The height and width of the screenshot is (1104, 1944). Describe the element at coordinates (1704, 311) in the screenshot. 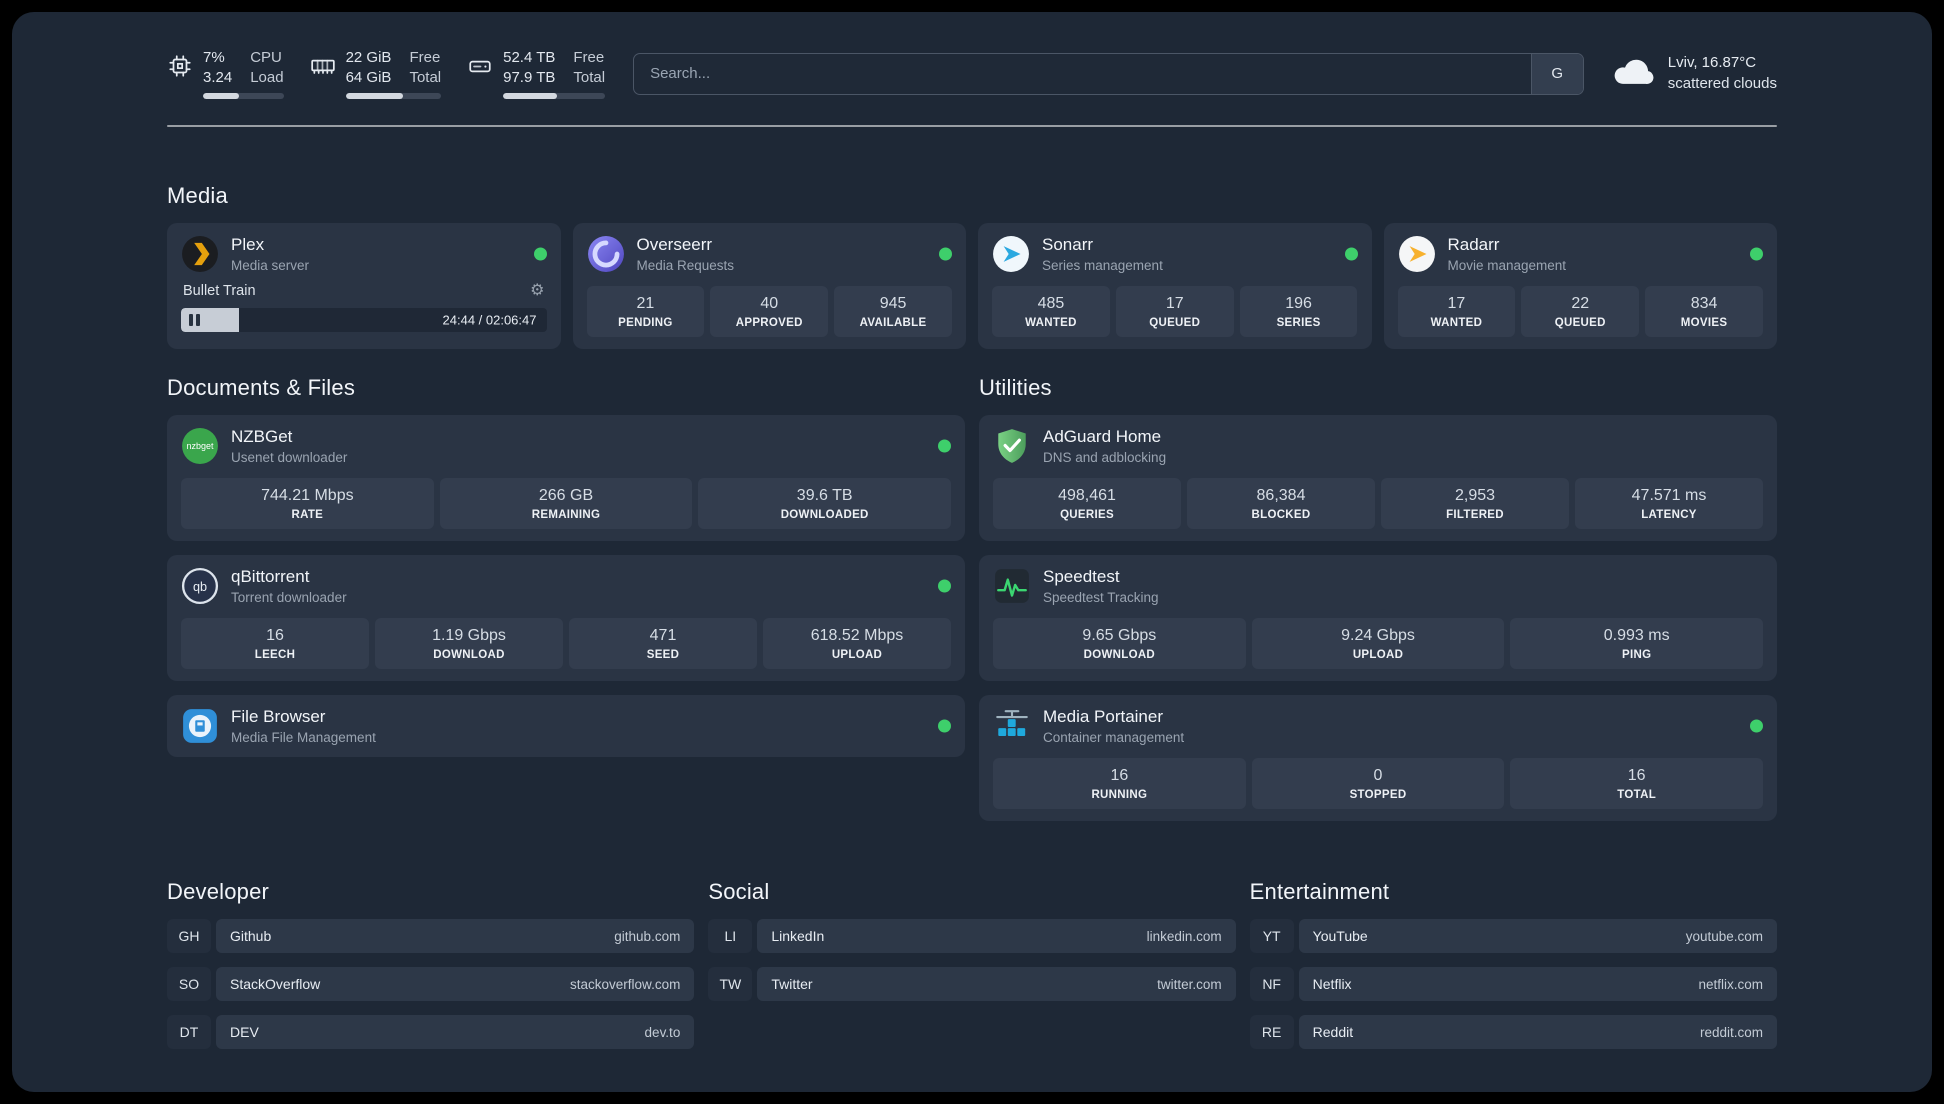

I see `stat-tile: 834 MOVIES` at that location.